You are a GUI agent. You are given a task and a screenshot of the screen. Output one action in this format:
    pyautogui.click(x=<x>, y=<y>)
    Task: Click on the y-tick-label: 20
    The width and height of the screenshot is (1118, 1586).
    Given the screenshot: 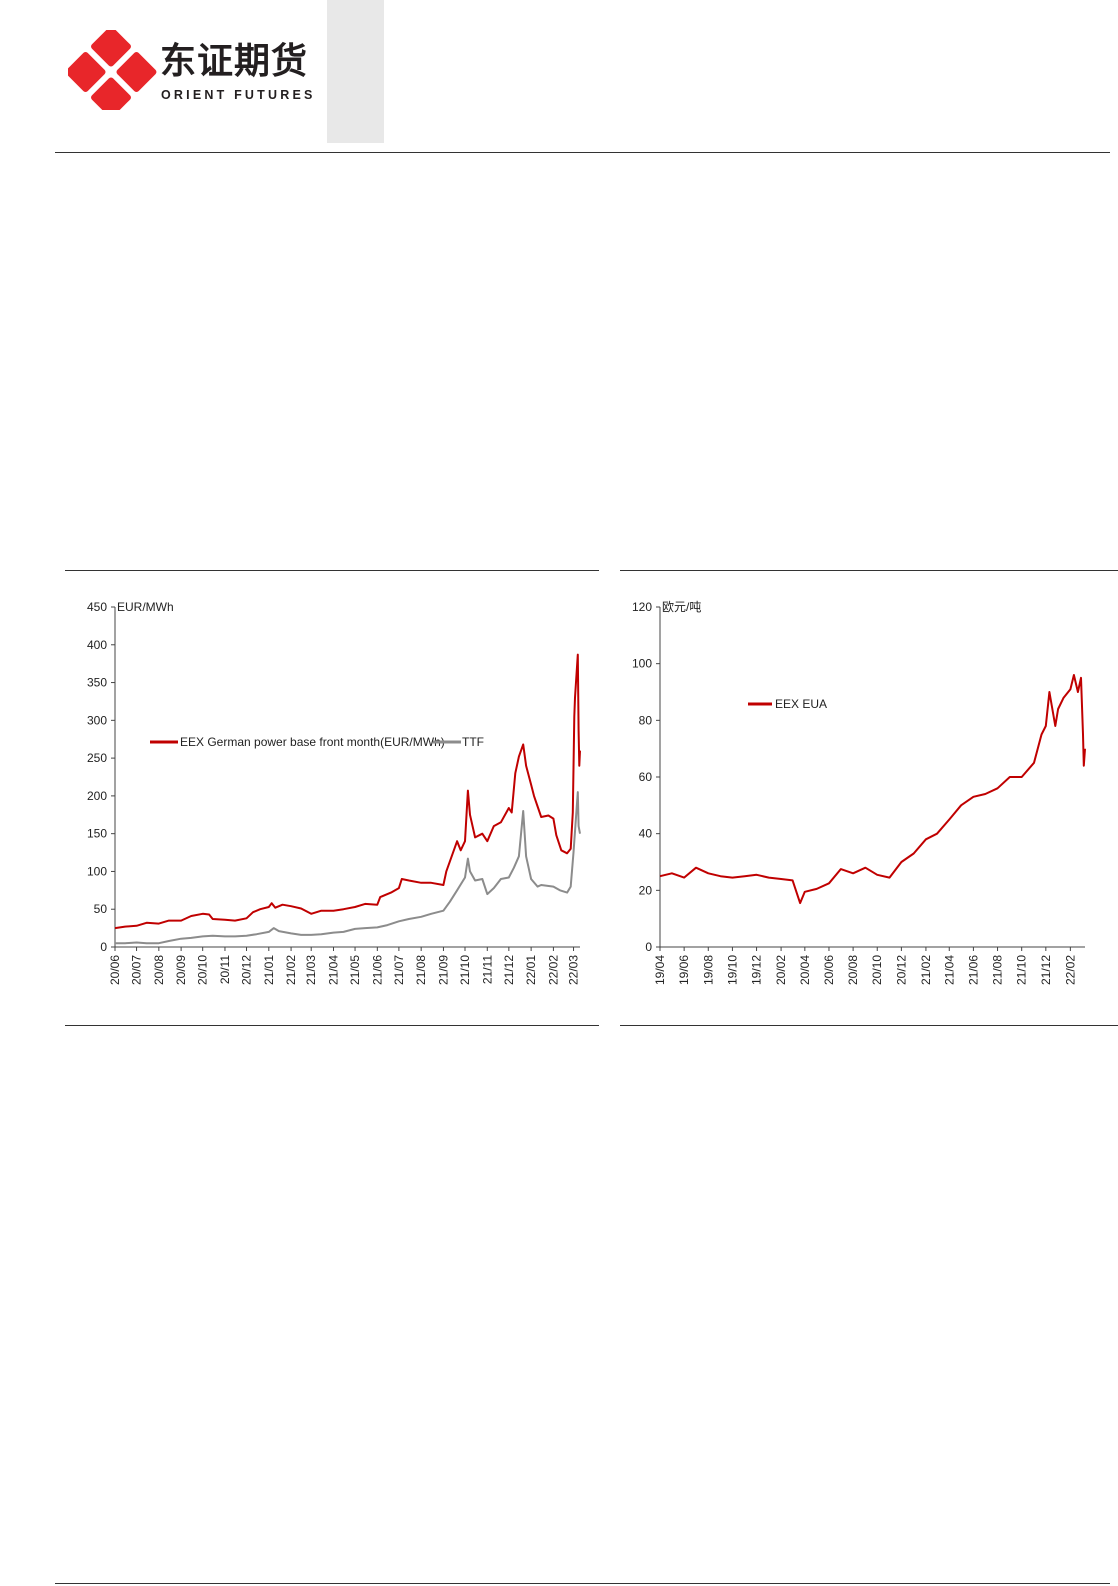 What is the action you would take?
    pyautogui.click(x=646, y=890)
    